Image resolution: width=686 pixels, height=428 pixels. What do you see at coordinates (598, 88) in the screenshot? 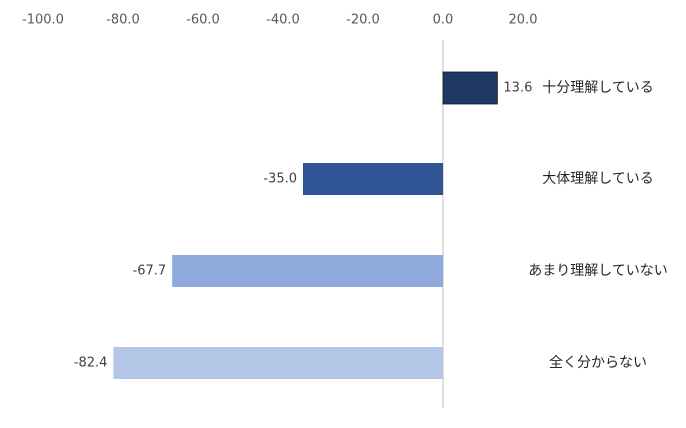
I see `category-label: 十分理解している` at bounding box center [598, 88].